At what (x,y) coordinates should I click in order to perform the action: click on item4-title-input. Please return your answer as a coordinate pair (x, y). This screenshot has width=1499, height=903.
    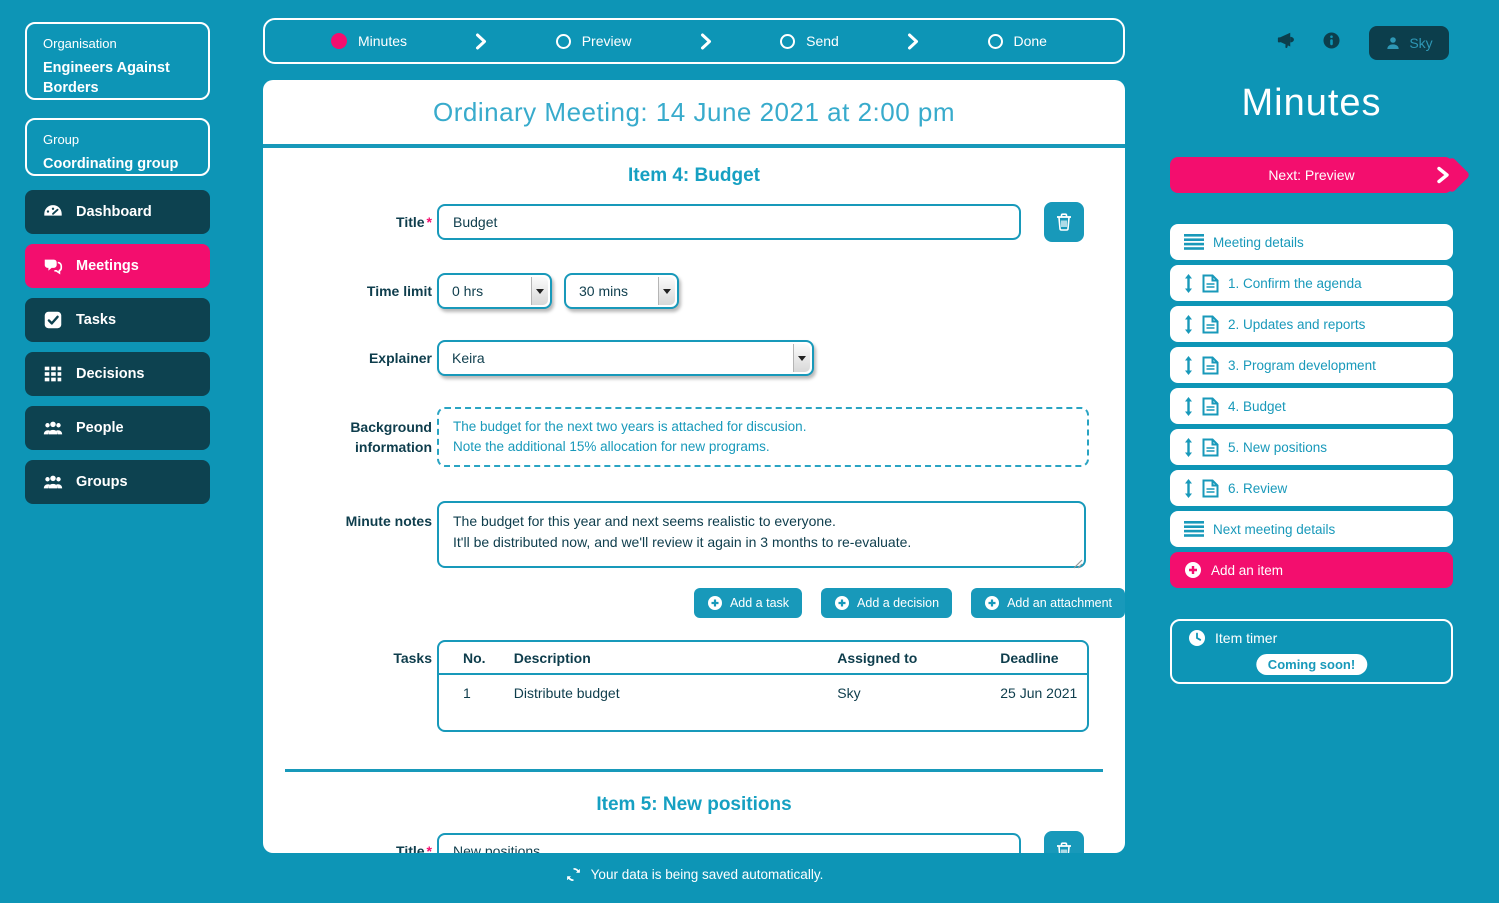
    Looking at the image, I should click on (729, 222).